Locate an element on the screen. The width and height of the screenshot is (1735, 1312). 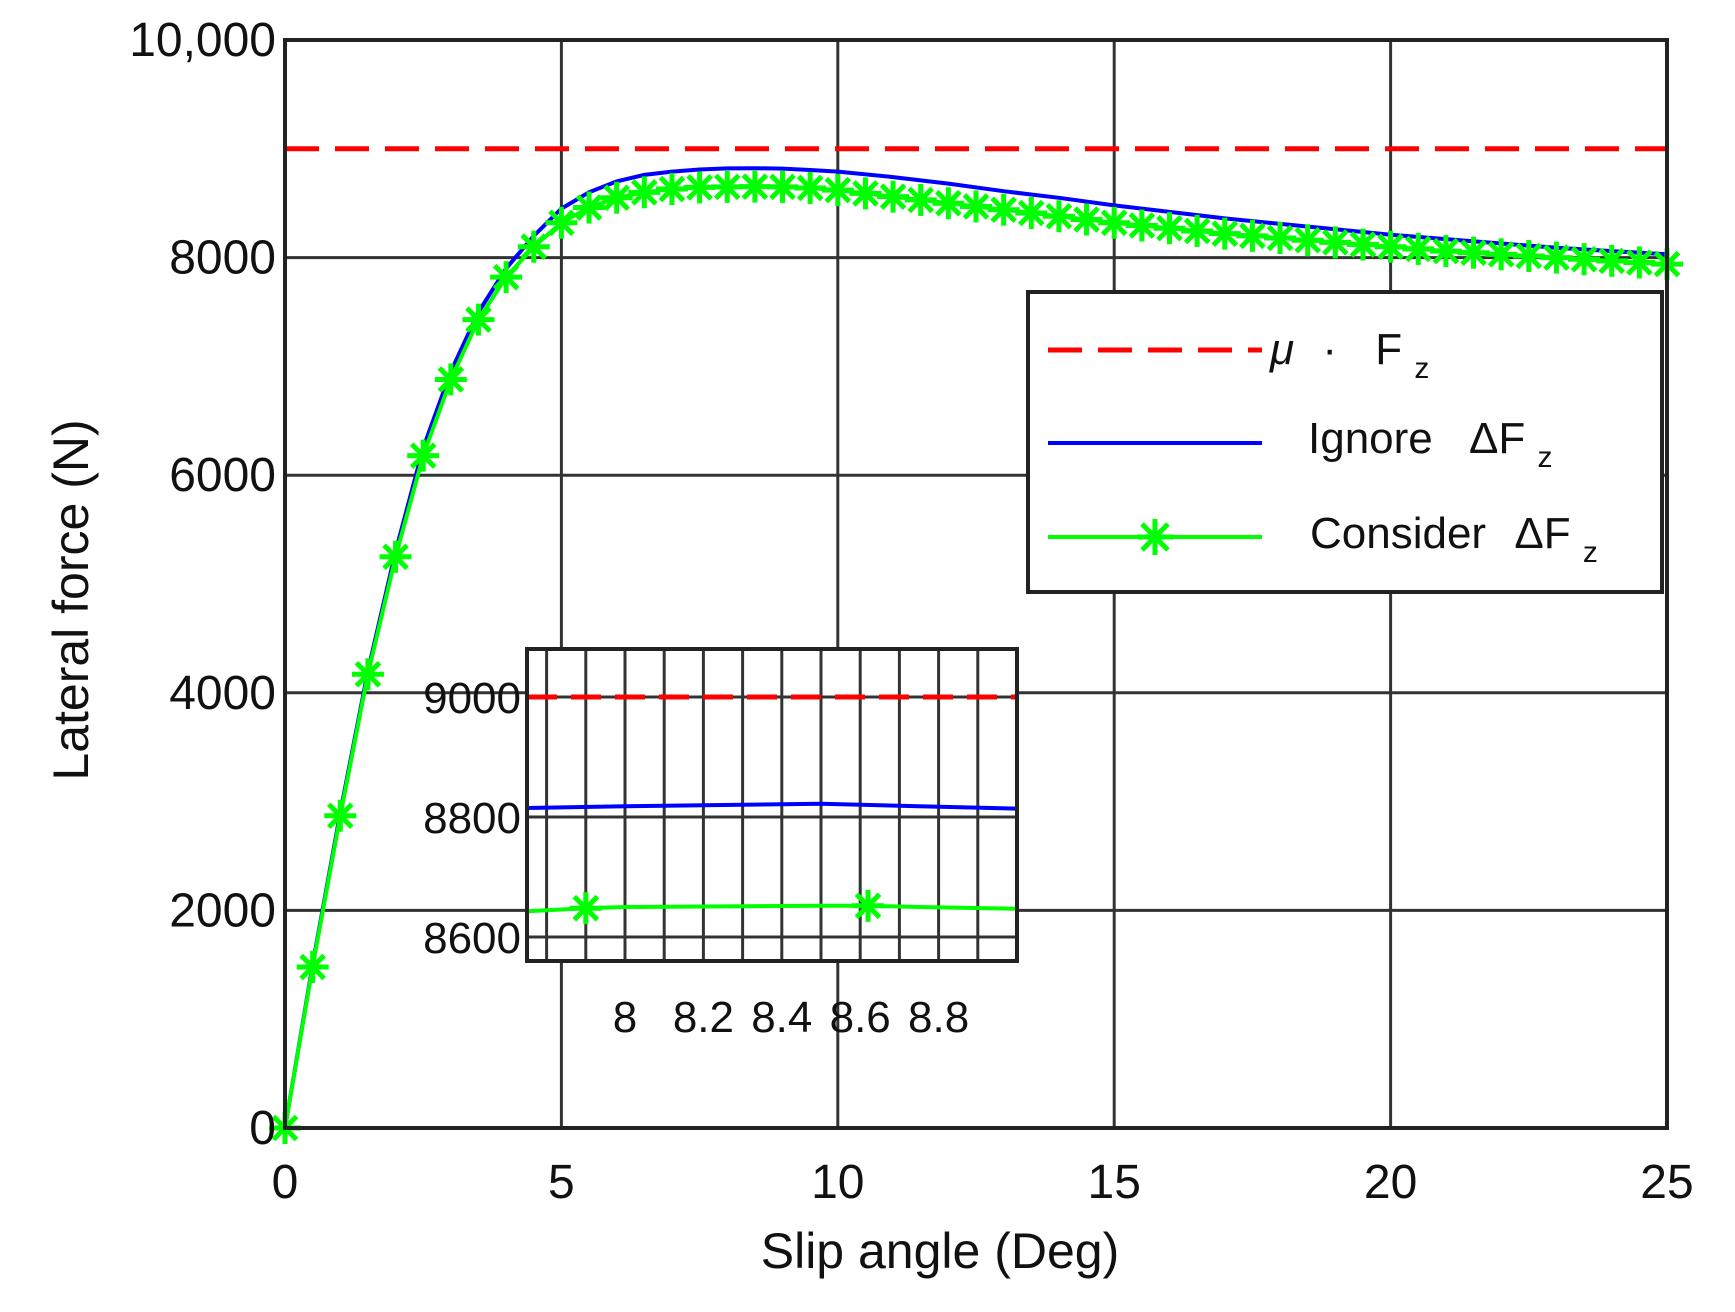
x-tick-label-15: 15 is located at coordinates (1114, 1182).